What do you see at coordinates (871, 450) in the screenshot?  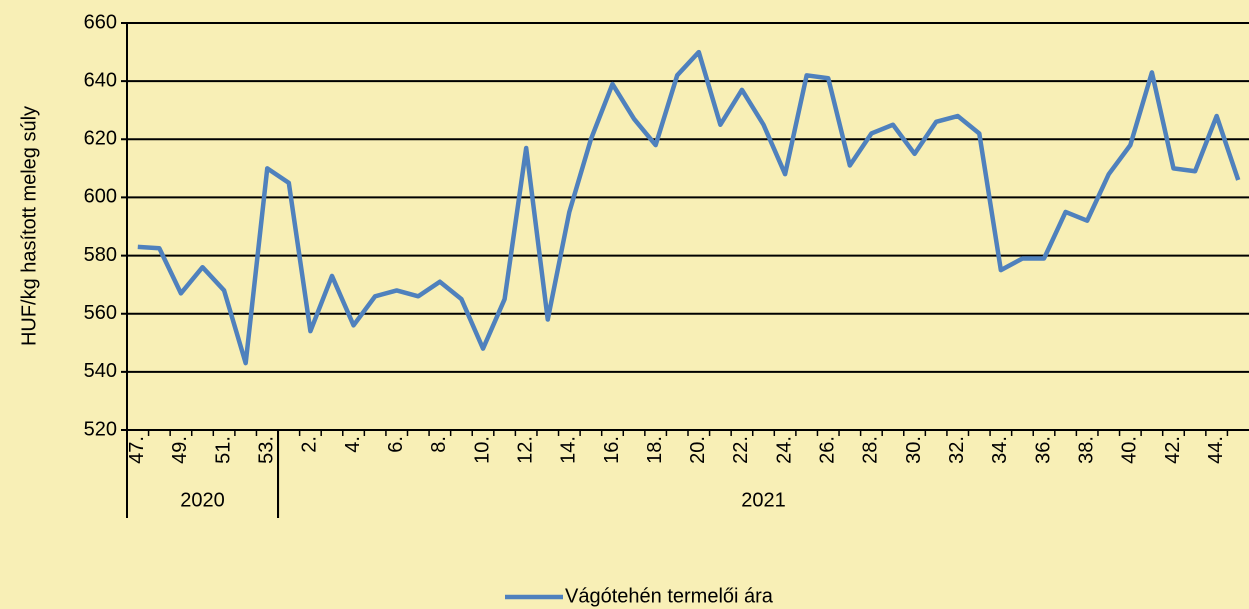 I see `x-tick-label: 28.` at bounding box center [871, 450].